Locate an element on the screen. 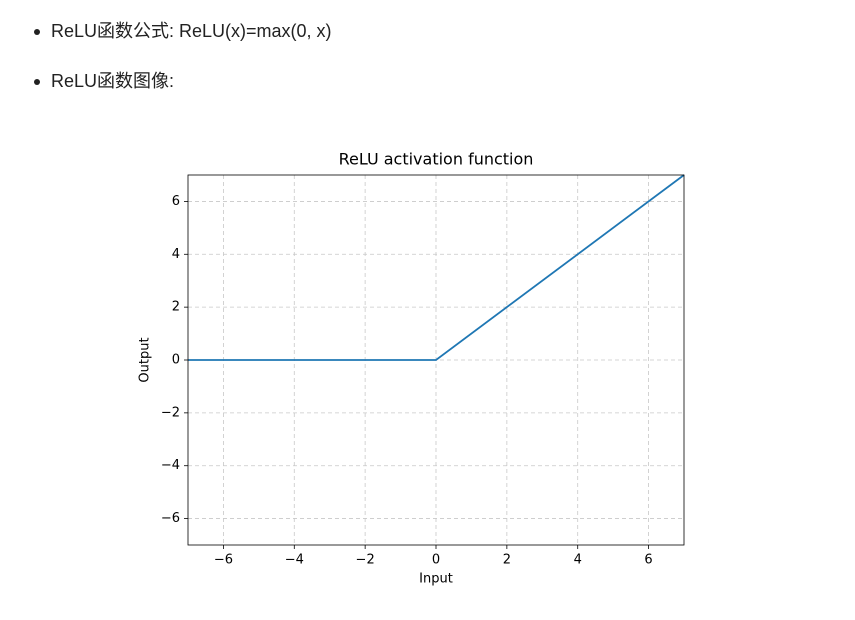  y-axis-label: Output is located at coordinates (145, 359).